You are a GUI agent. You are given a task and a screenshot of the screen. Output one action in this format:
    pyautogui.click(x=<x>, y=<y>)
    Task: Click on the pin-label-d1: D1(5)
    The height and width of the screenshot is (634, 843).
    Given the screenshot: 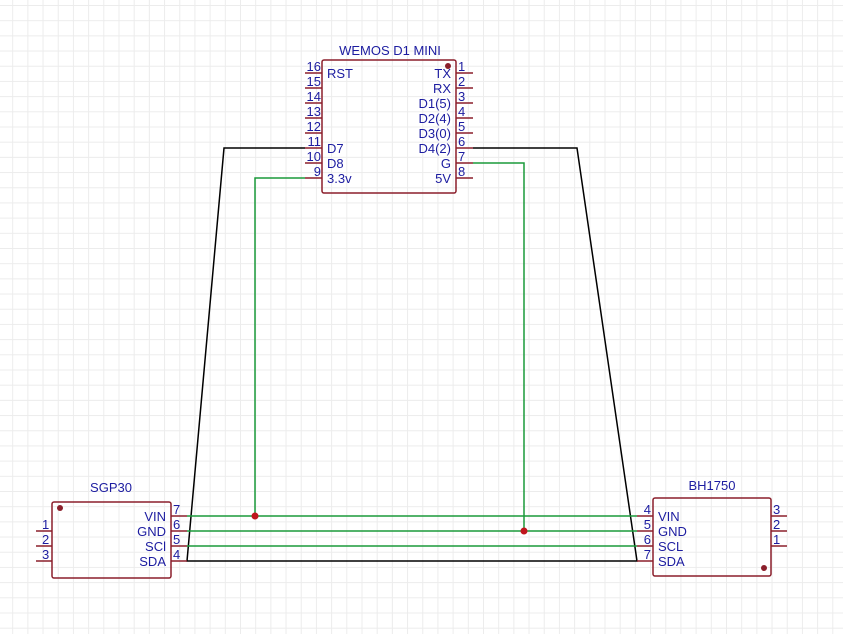 What is the action you would take?
    pyautogui.click(x=434, y=103)
    